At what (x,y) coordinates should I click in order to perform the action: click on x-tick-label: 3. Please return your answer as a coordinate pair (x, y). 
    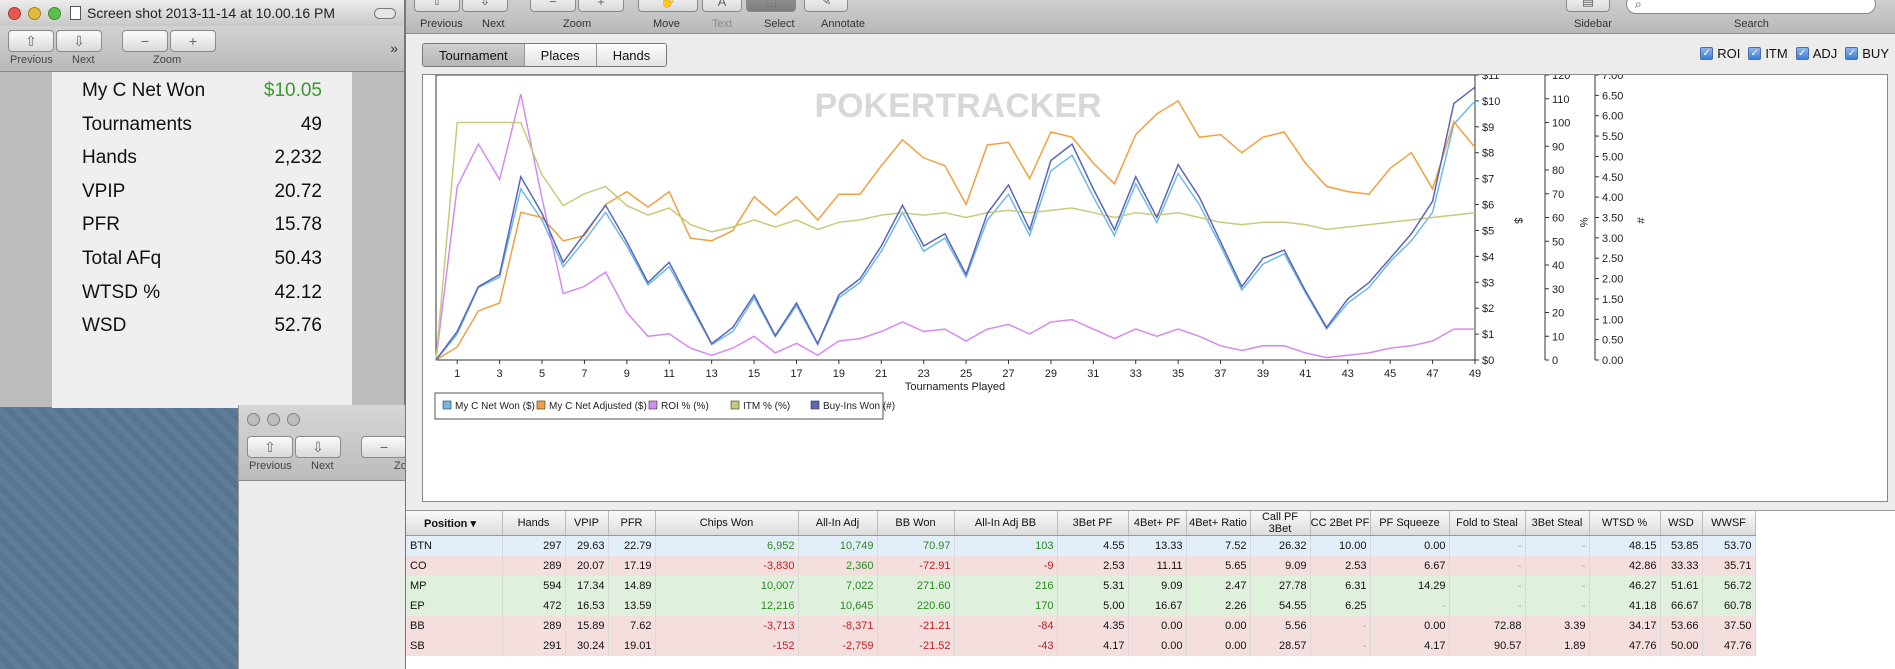
    Looking at the image, I should click on (500, 374).